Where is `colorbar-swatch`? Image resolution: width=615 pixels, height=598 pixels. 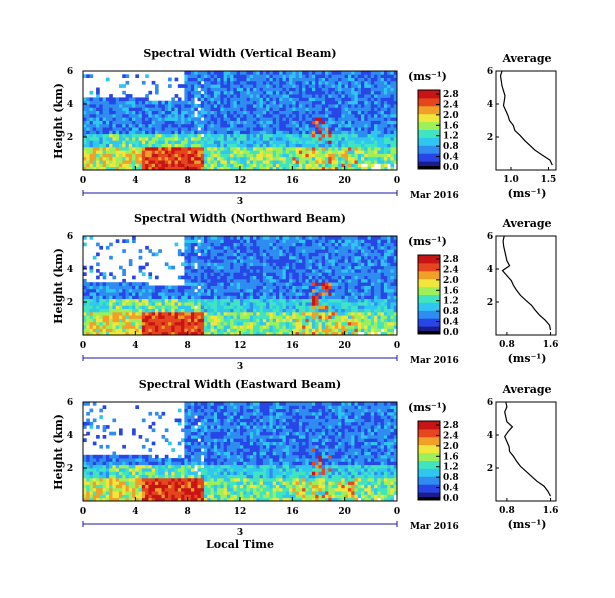
colorbar-swatch is located at coordinates (429, 102).